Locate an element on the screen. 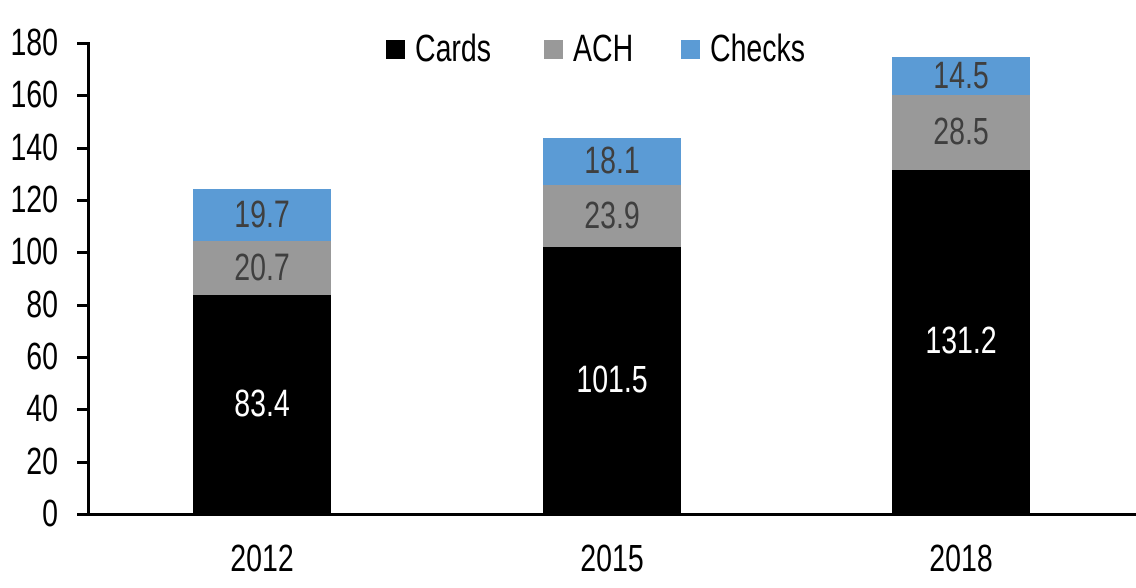 The image size is (1136, 588). bar-value-label: 23.9 is located at coordinates (611, 216).